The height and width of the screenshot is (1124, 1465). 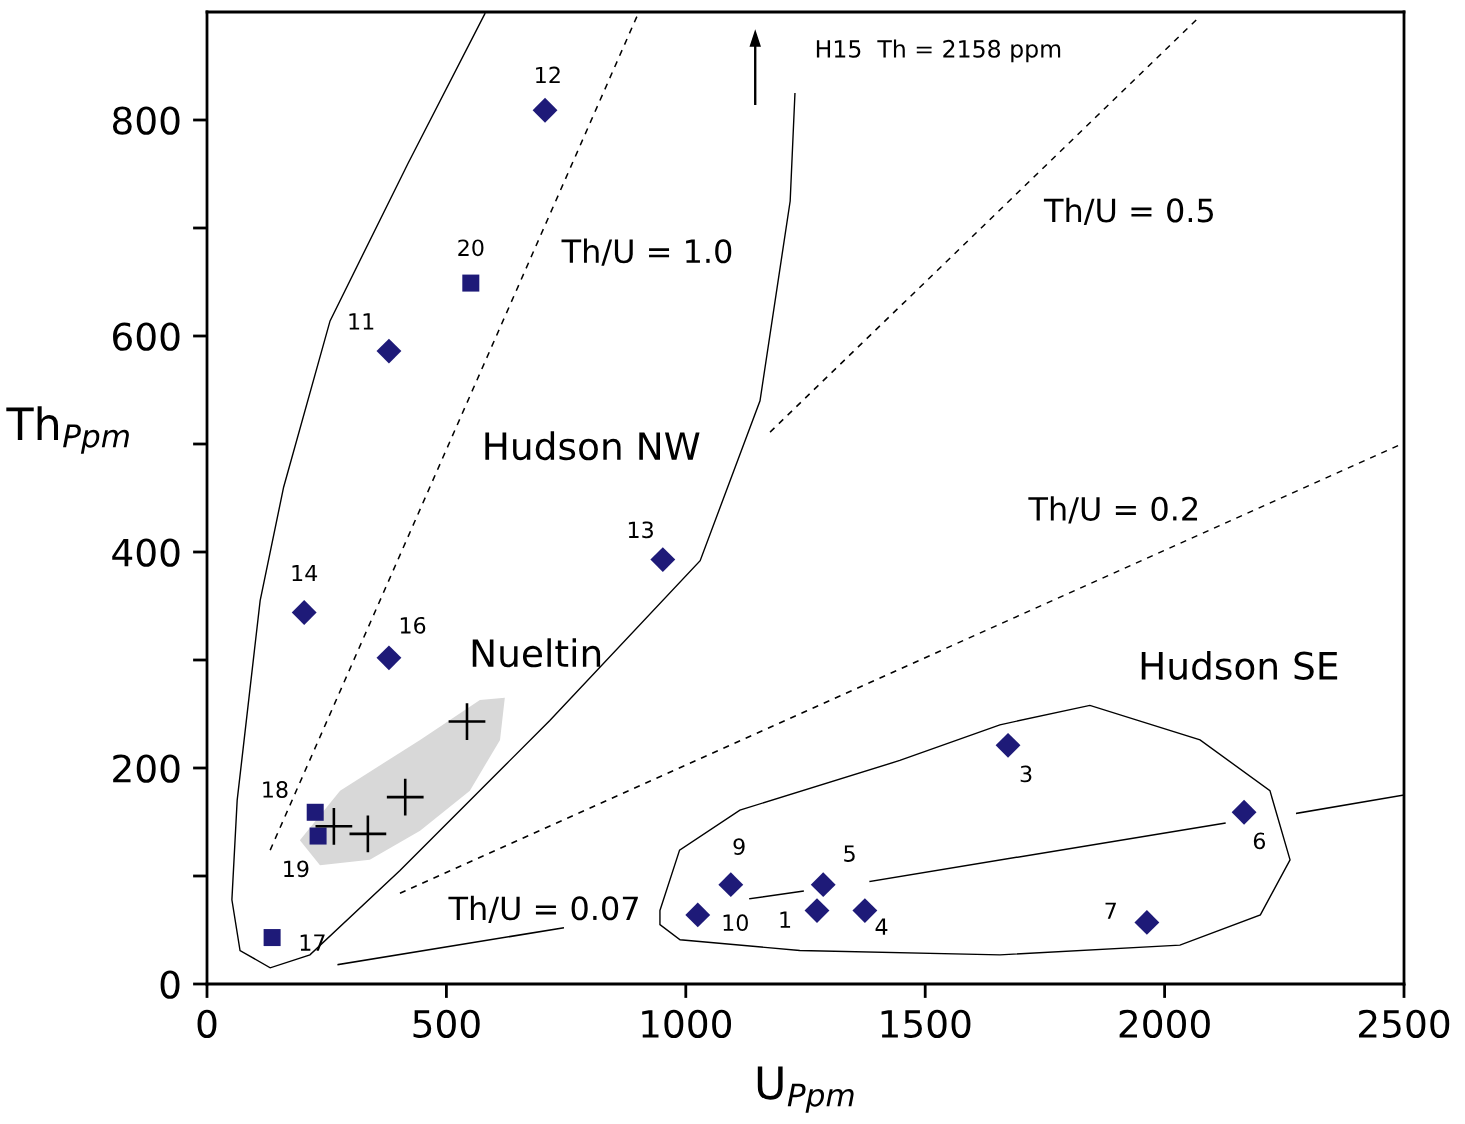 I want to click on annotation: Th/U = 0.07, so click(x=543, y=909).